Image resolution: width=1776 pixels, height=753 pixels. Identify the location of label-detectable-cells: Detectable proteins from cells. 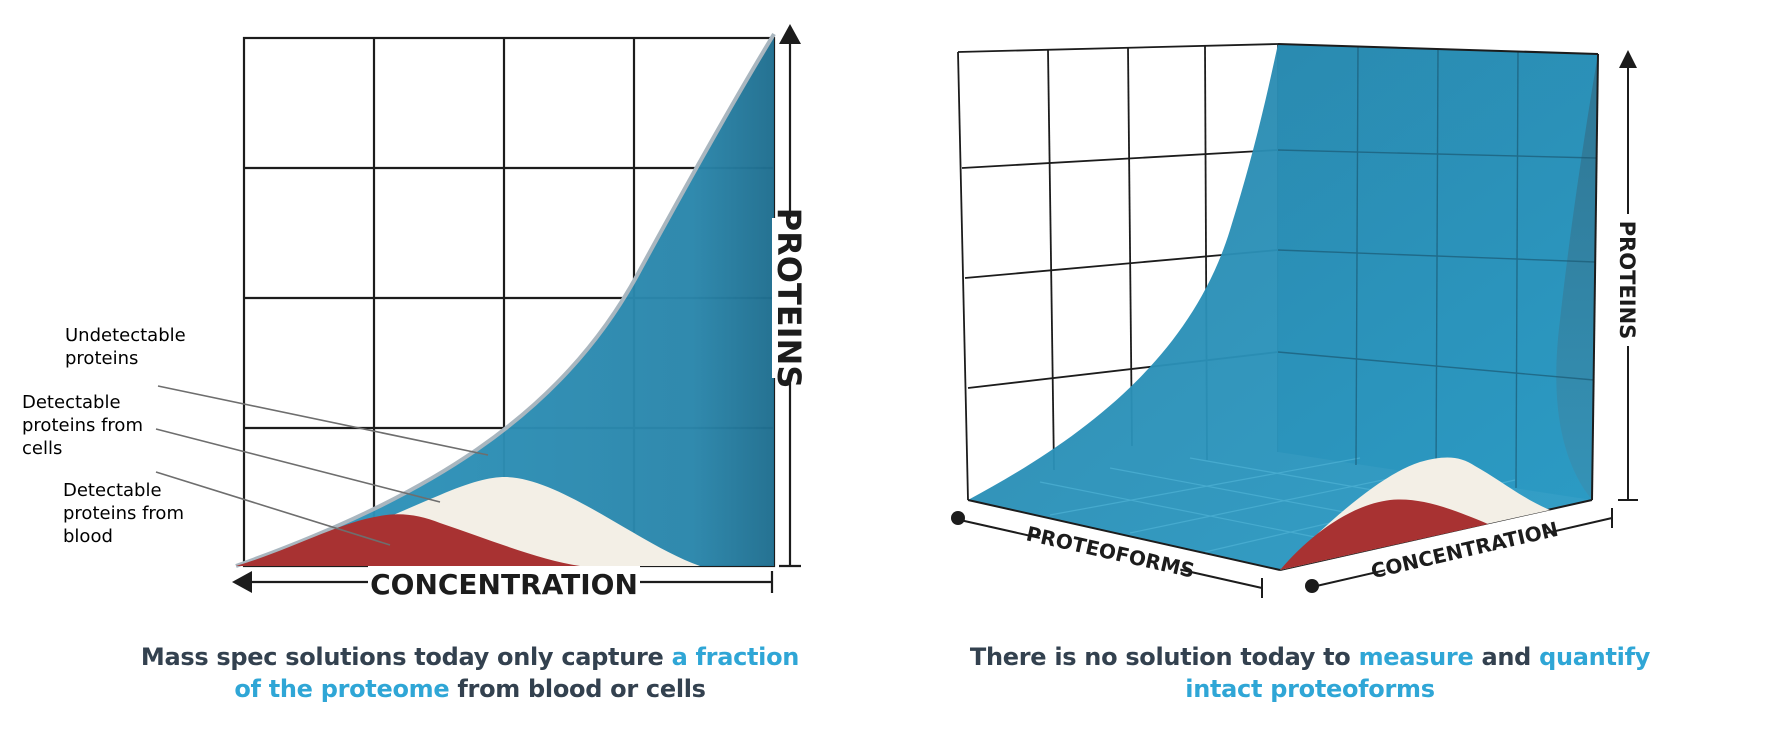
(82, 425).